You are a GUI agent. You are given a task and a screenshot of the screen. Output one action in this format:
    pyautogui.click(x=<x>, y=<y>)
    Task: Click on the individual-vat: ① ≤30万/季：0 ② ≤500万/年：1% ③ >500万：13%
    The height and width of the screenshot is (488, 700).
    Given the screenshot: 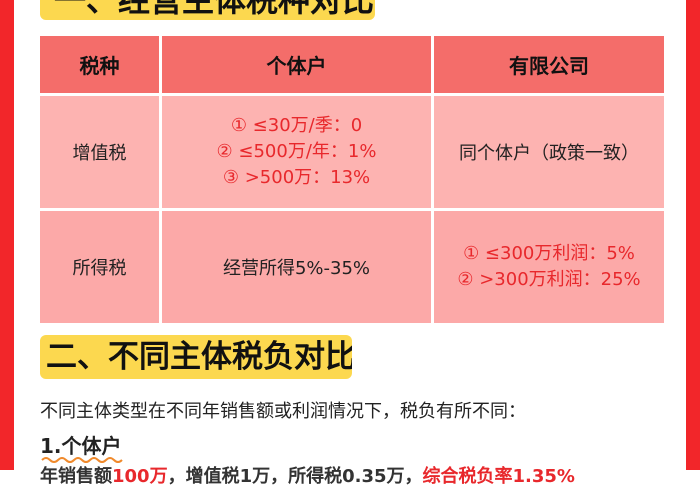 What is the action you would take?
    pyautogui.click(x=296, y=152)
    